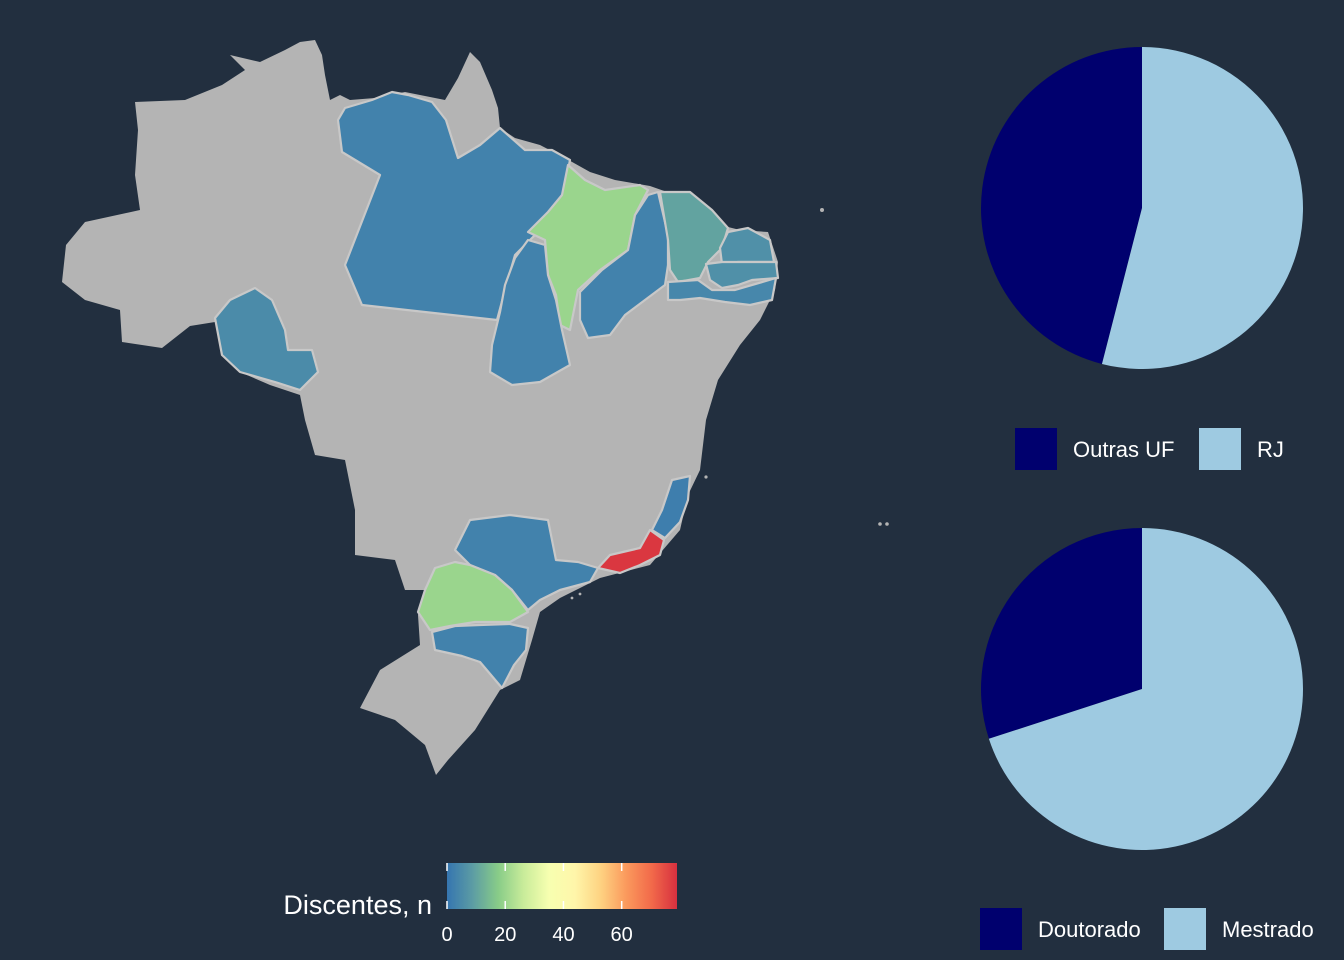  What do you see at coordinates (1220, 449) in the screenshot?
I see `legend-swatch-rj` at bounding box center [1220, 449].